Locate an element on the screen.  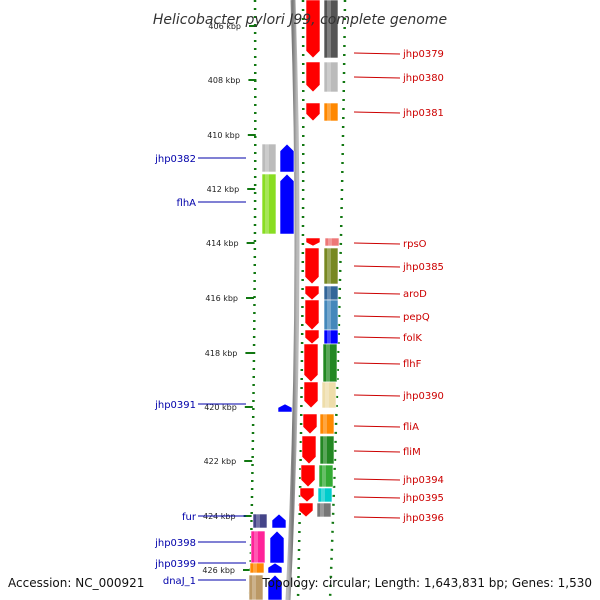
label-leader-flhF is located at coordinates (377, 363).